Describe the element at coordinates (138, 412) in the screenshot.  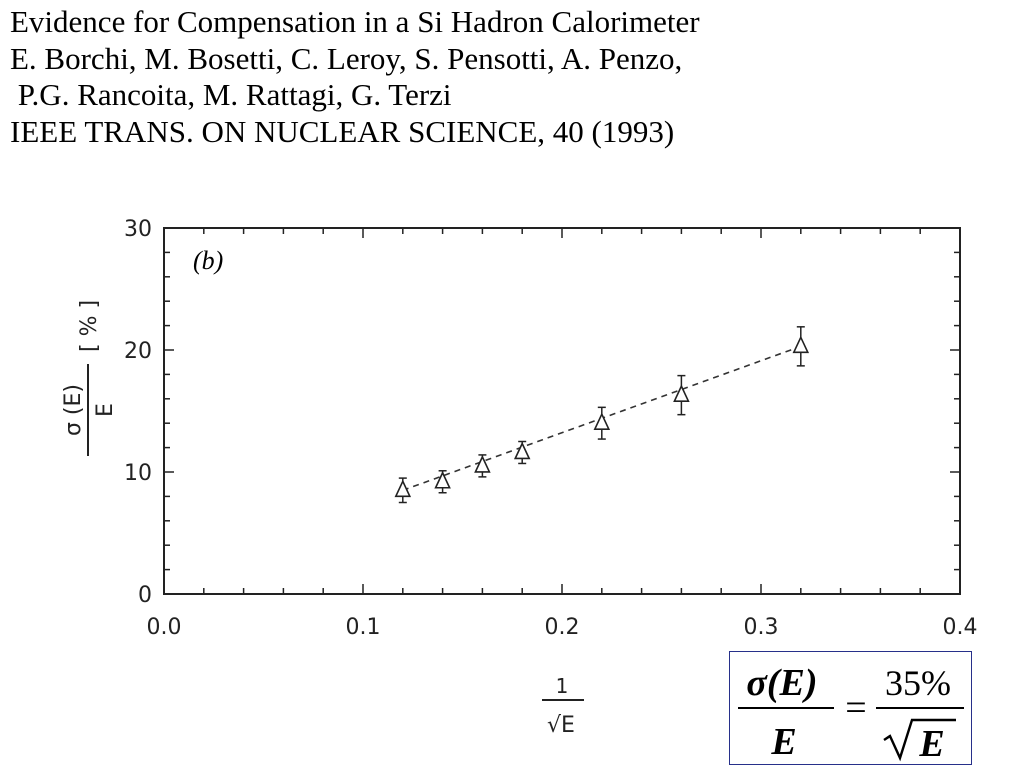
I see `y-tick-labels: 0 10 20 30` at that location.